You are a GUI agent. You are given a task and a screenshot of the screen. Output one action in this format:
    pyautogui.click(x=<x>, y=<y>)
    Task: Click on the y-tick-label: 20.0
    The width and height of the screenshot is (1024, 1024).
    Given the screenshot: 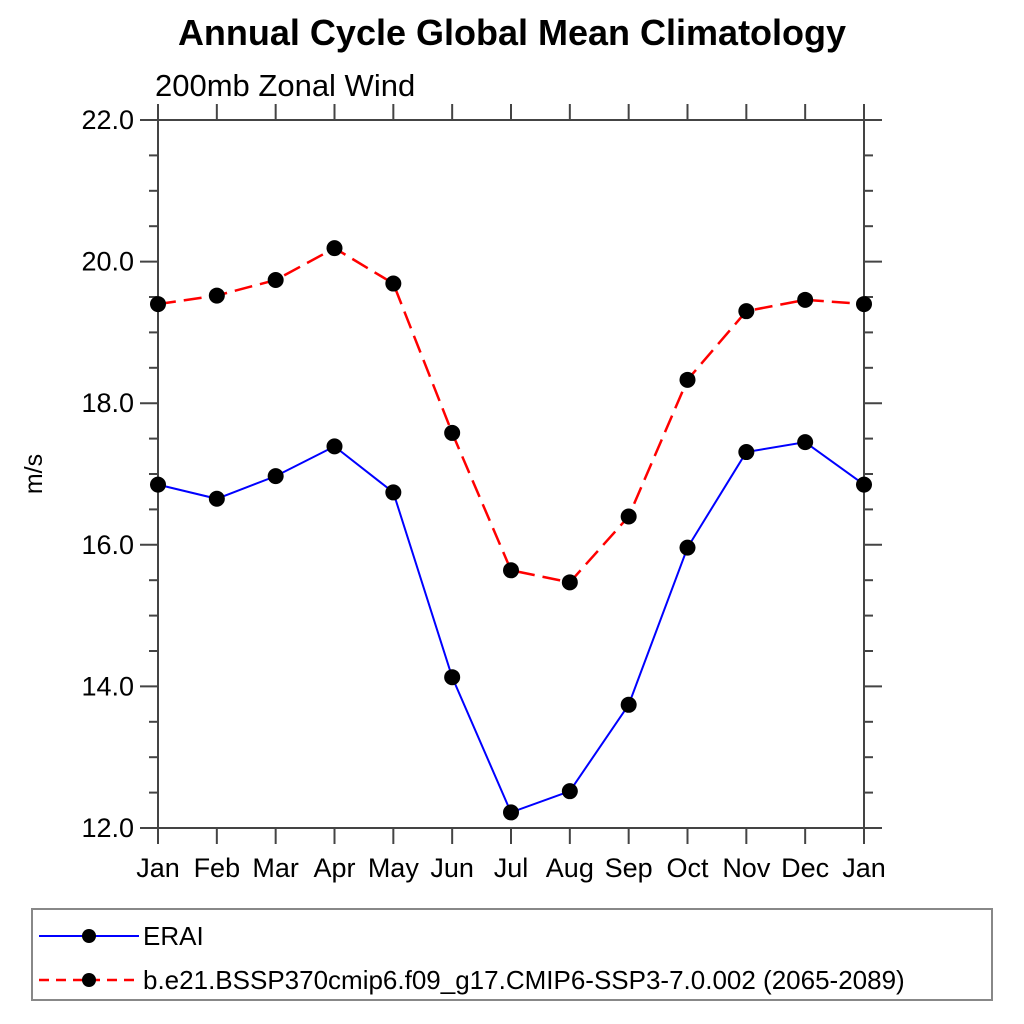 What is the action you would take?
    pyautogui.click(x=107, y=262)
    